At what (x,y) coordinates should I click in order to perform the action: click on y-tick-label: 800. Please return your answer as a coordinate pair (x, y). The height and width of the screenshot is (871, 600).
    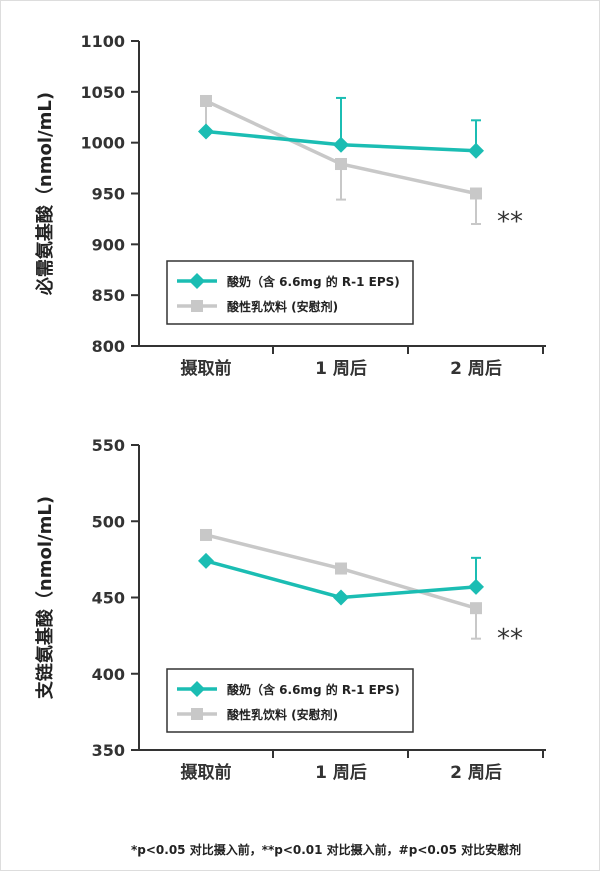
    Looking at the image, I should click on (108, 346).